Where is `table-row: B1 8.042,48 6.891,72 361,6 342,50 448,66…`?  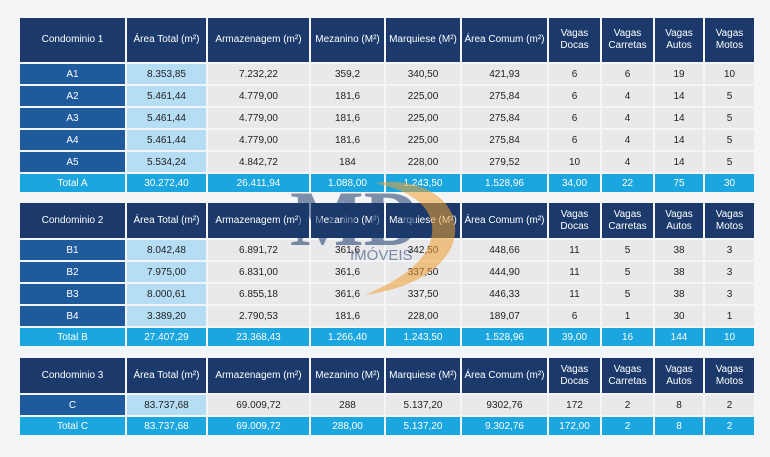
table-row: B1 8.042,48 6.891,72 361,6 342,50 448,66… is located at coordinates (387, 250).